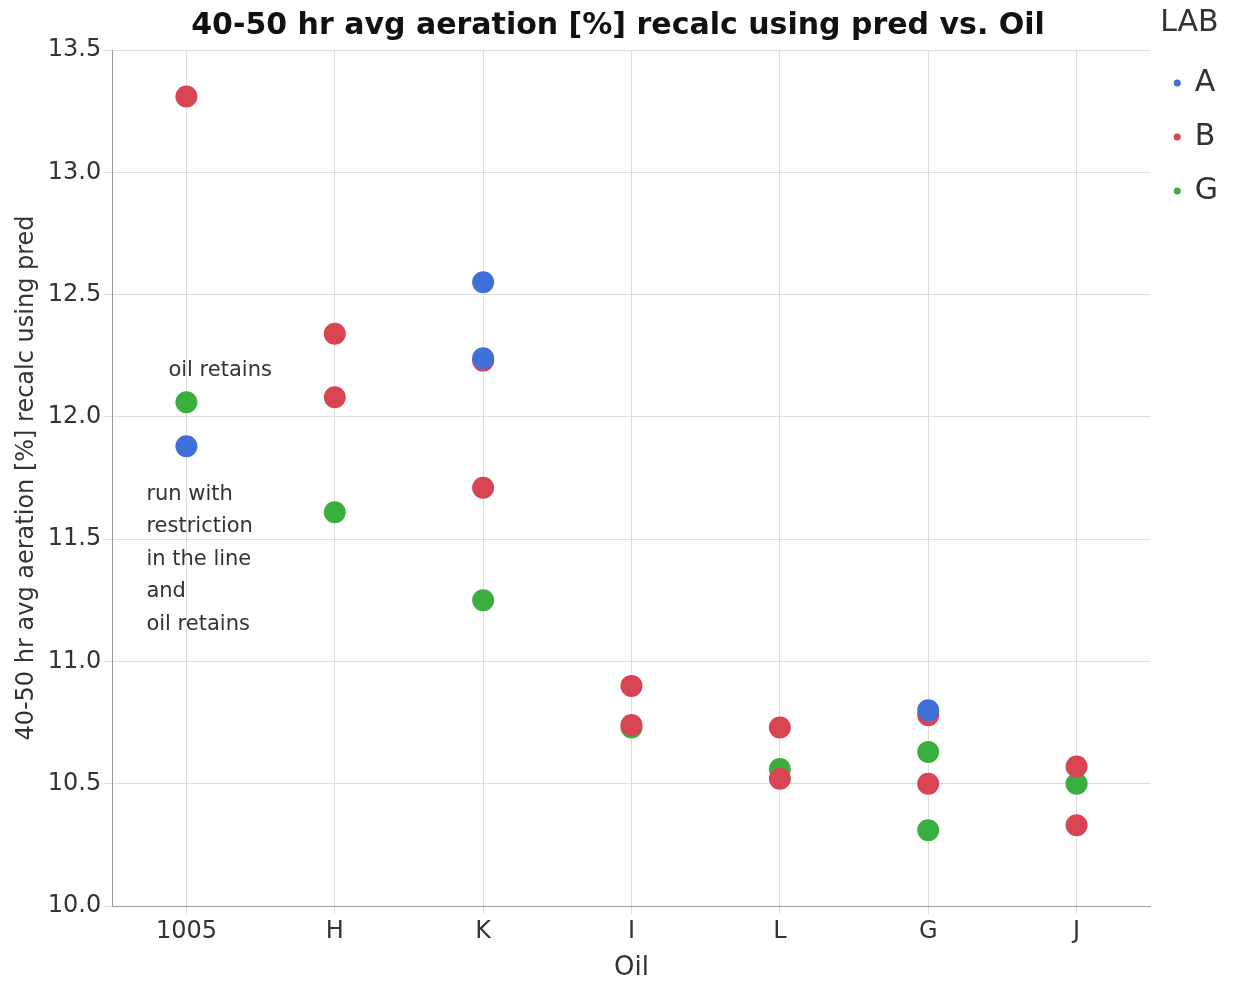  I want to click on y-axis-title: 40-50 hr avg aeration [%] recalc using pred, so click(24, 478).